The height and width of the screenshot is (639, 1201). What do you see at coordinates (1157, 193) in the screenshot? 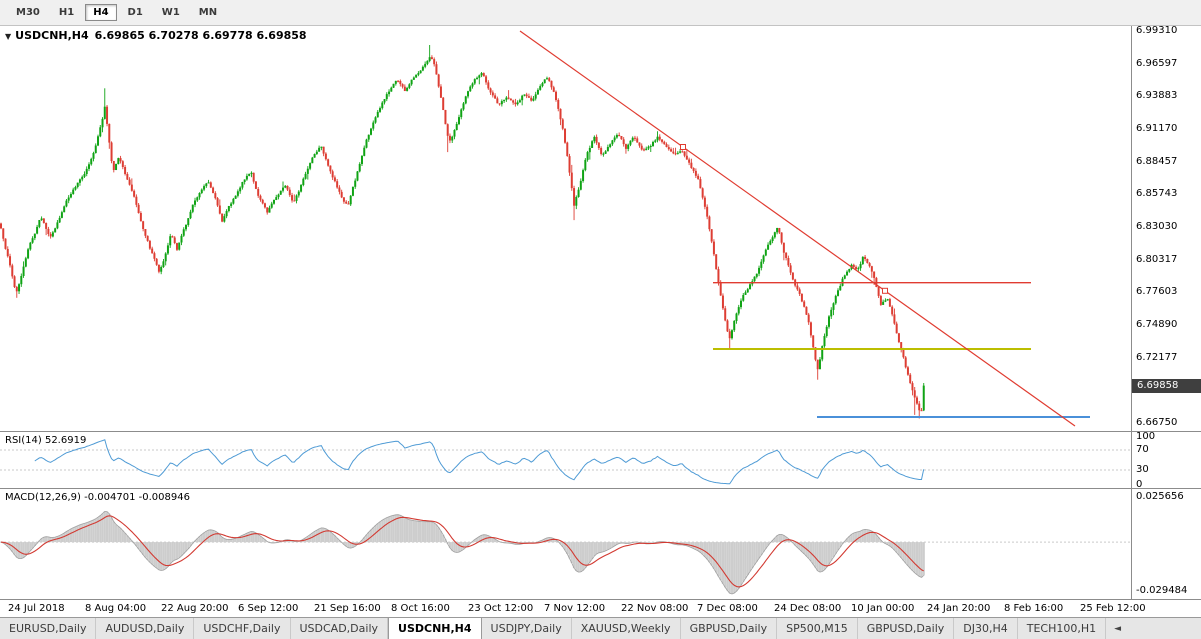
I see `price-axis-label: 6.85743` at bounding box center [1157, 193].